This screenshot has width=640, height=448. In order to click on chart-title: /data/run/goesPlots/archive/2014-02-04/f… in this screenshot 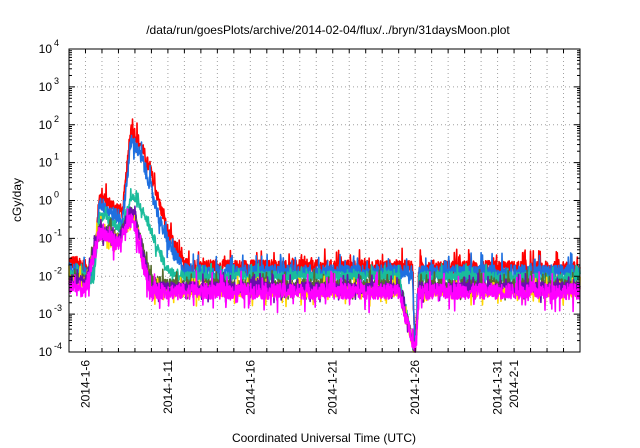, I will do `click(328, 30)`.